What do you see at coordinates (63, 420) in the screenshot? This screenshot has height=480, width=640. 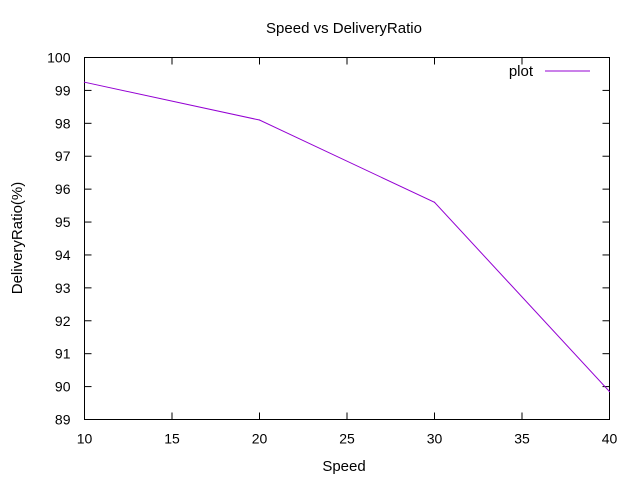 I see `y-tick-label: 89` at bounding box center [63, 420].